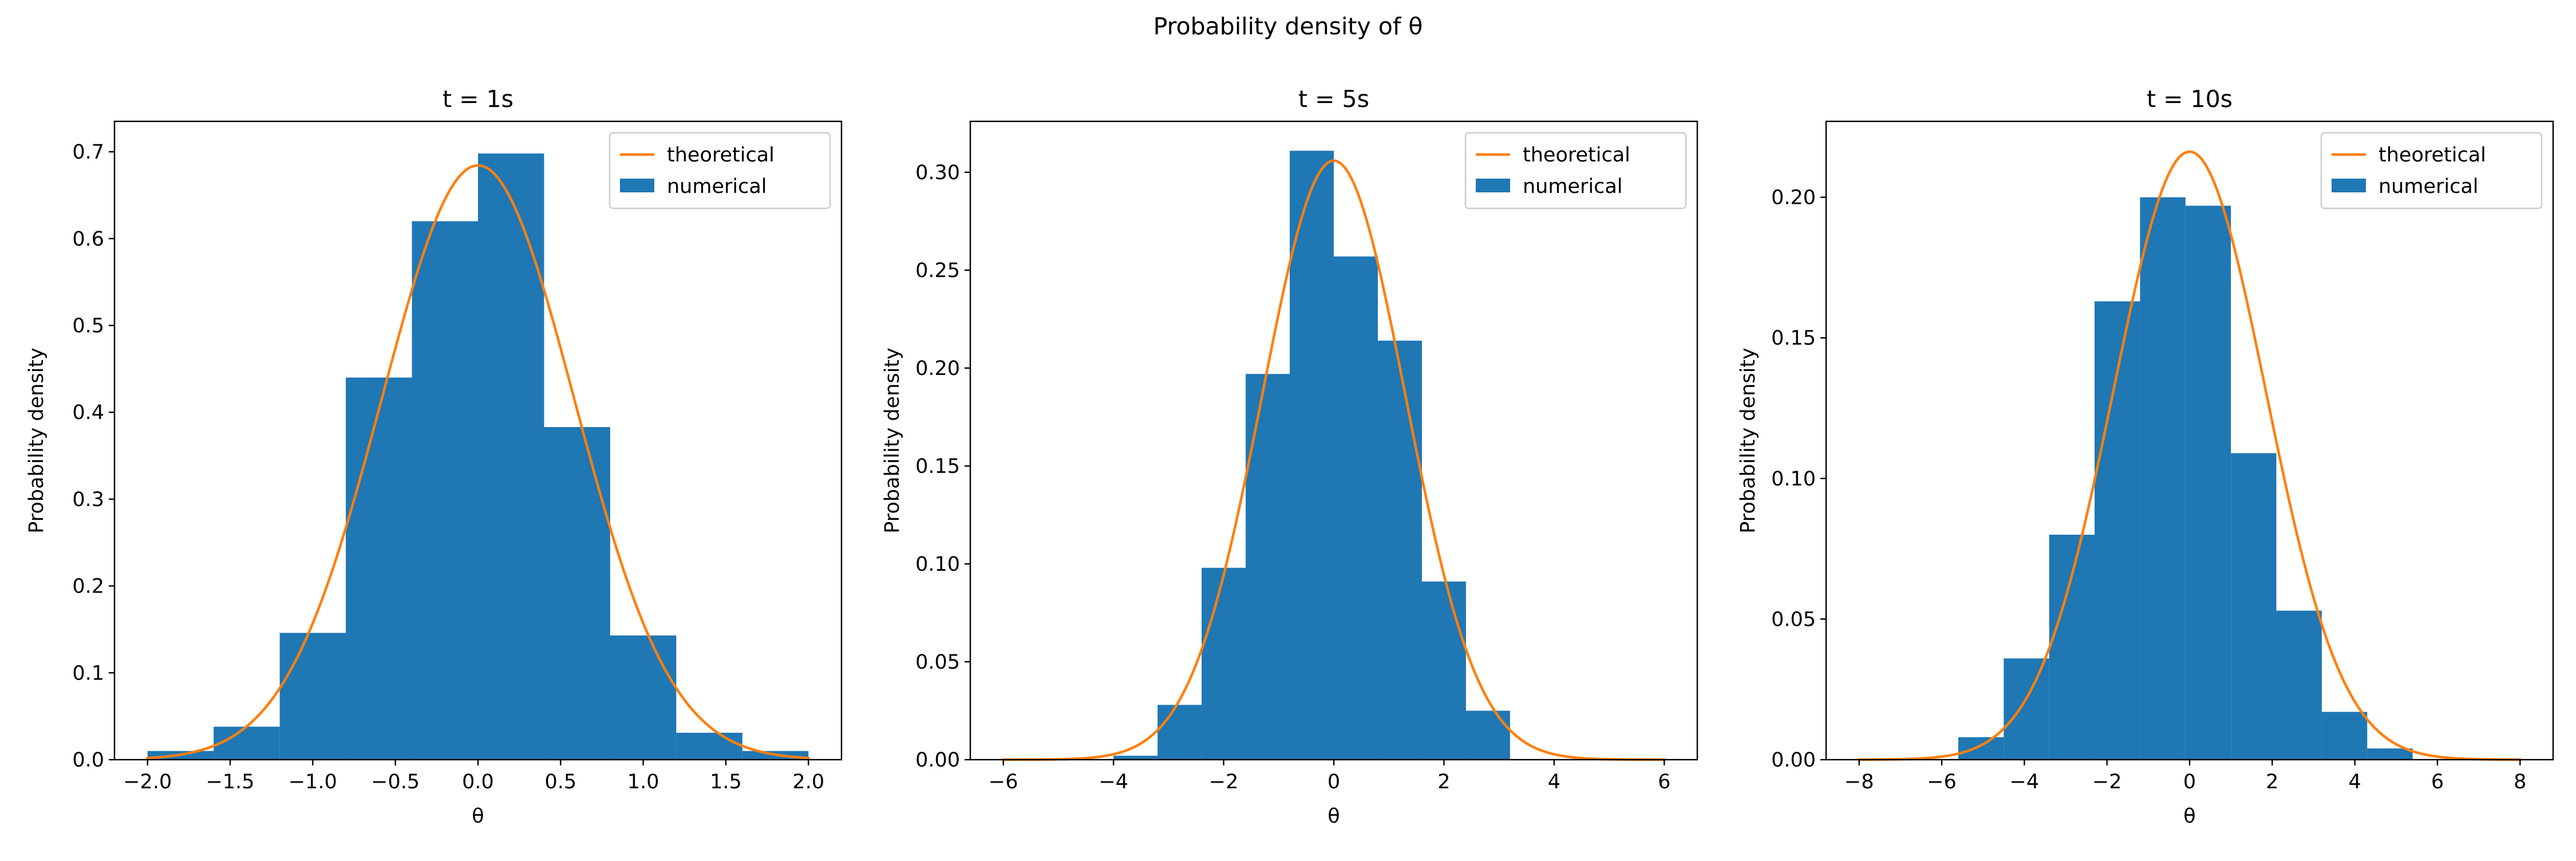 Image resolution: width=2576 pixels, height=861 pixels. What do you see at coordinates (1288, 26) in the screenshot?
I see `figure-title: Probability density of θ` at bounding box center [1288, 26].